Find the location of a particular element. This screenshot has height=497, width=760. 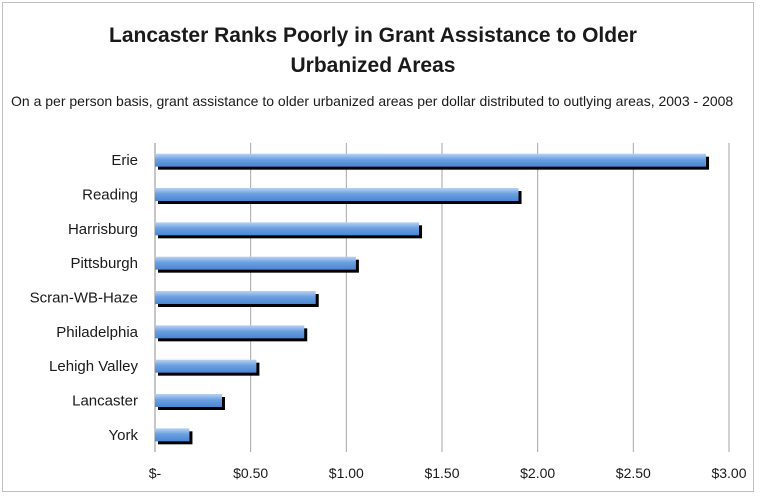

bar-lehigh-valley is located at coordinates (206, 366).